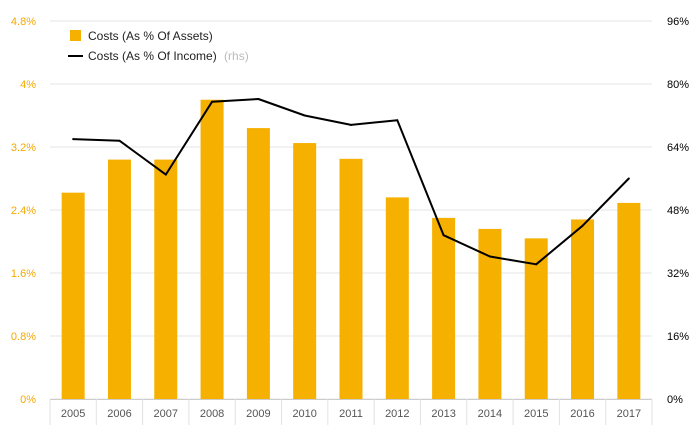 This screenshot has height=433, width=700. What do you see at coordinates (678, 274) in the screenshot?
I see `y-right-tick-label: 32%` at bounding box center [678, 274].